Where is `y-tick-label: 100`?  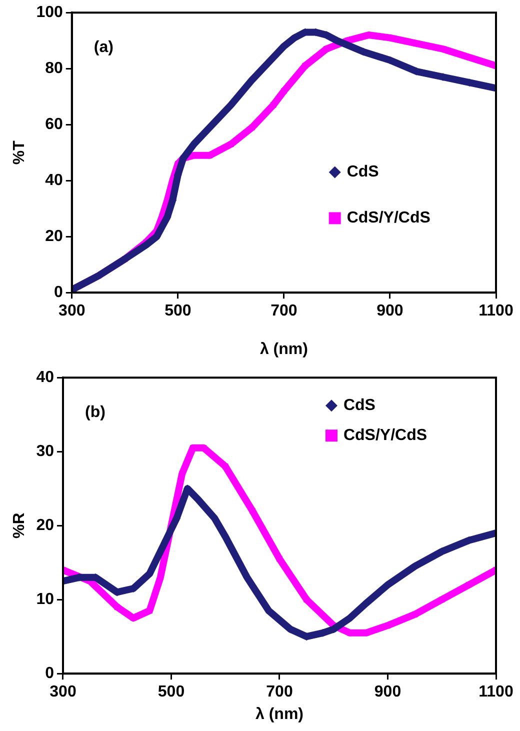
y-tick-label: 100 is located at coordinates (49, 13).